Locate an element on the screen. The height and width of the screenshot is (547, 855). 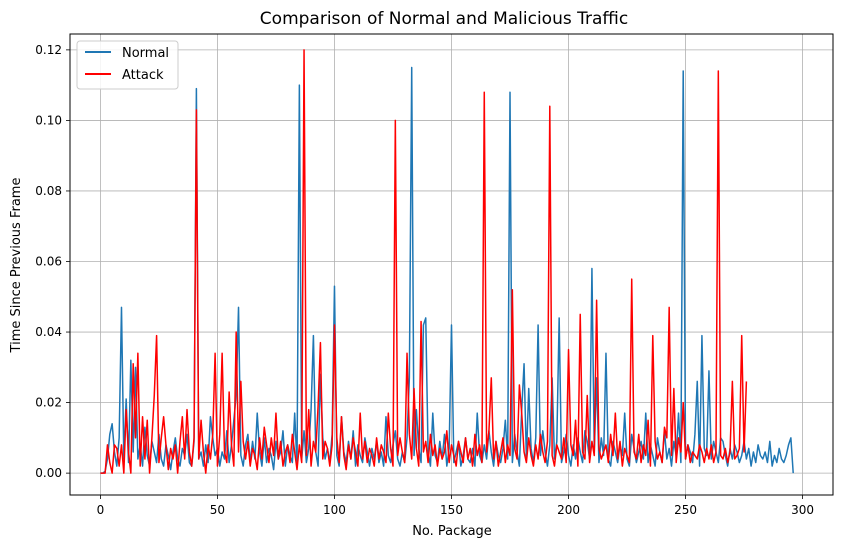
y-tick-label: 0.00 is located at coordinates (48, 473).